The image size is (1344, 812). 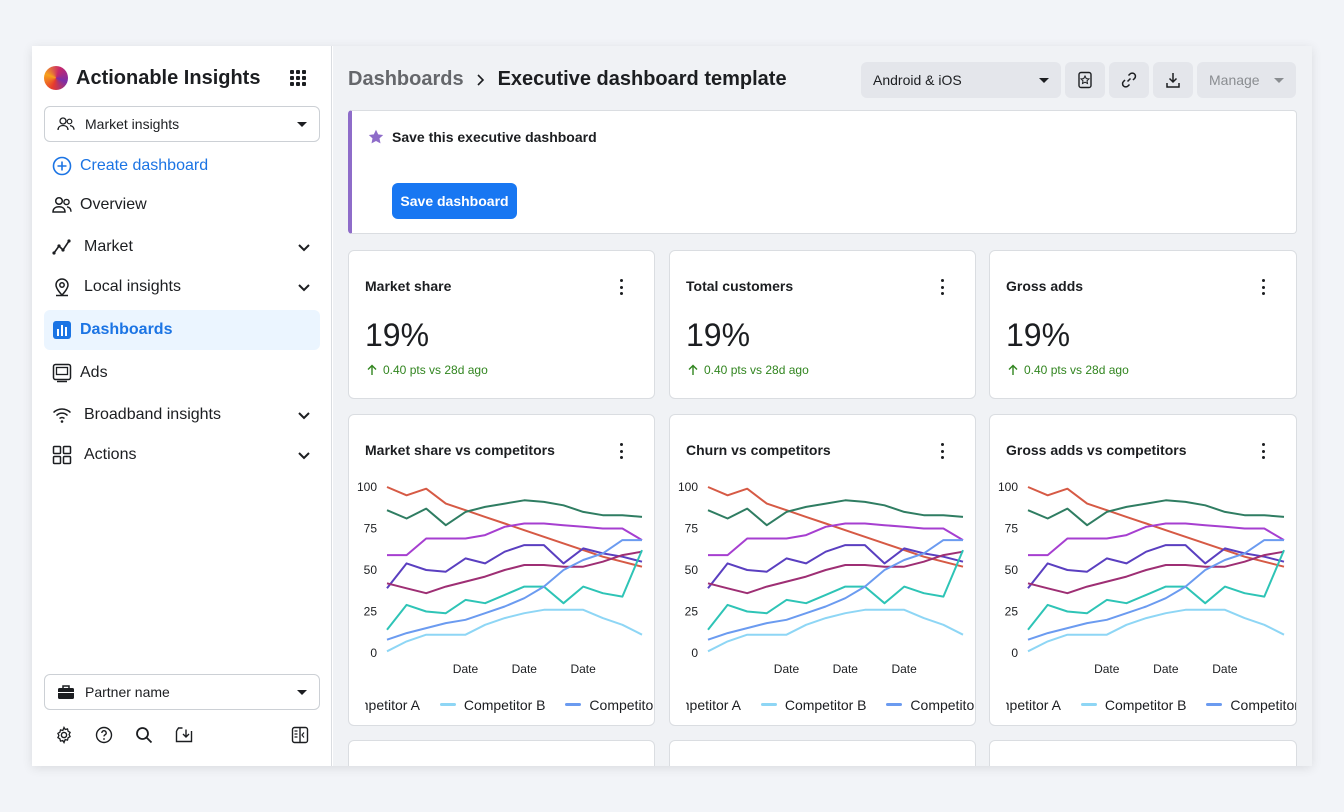 What do you see at coordinates (144, 735) in the screenshot?
I see `search-icon` at bounding box center [144, 735].